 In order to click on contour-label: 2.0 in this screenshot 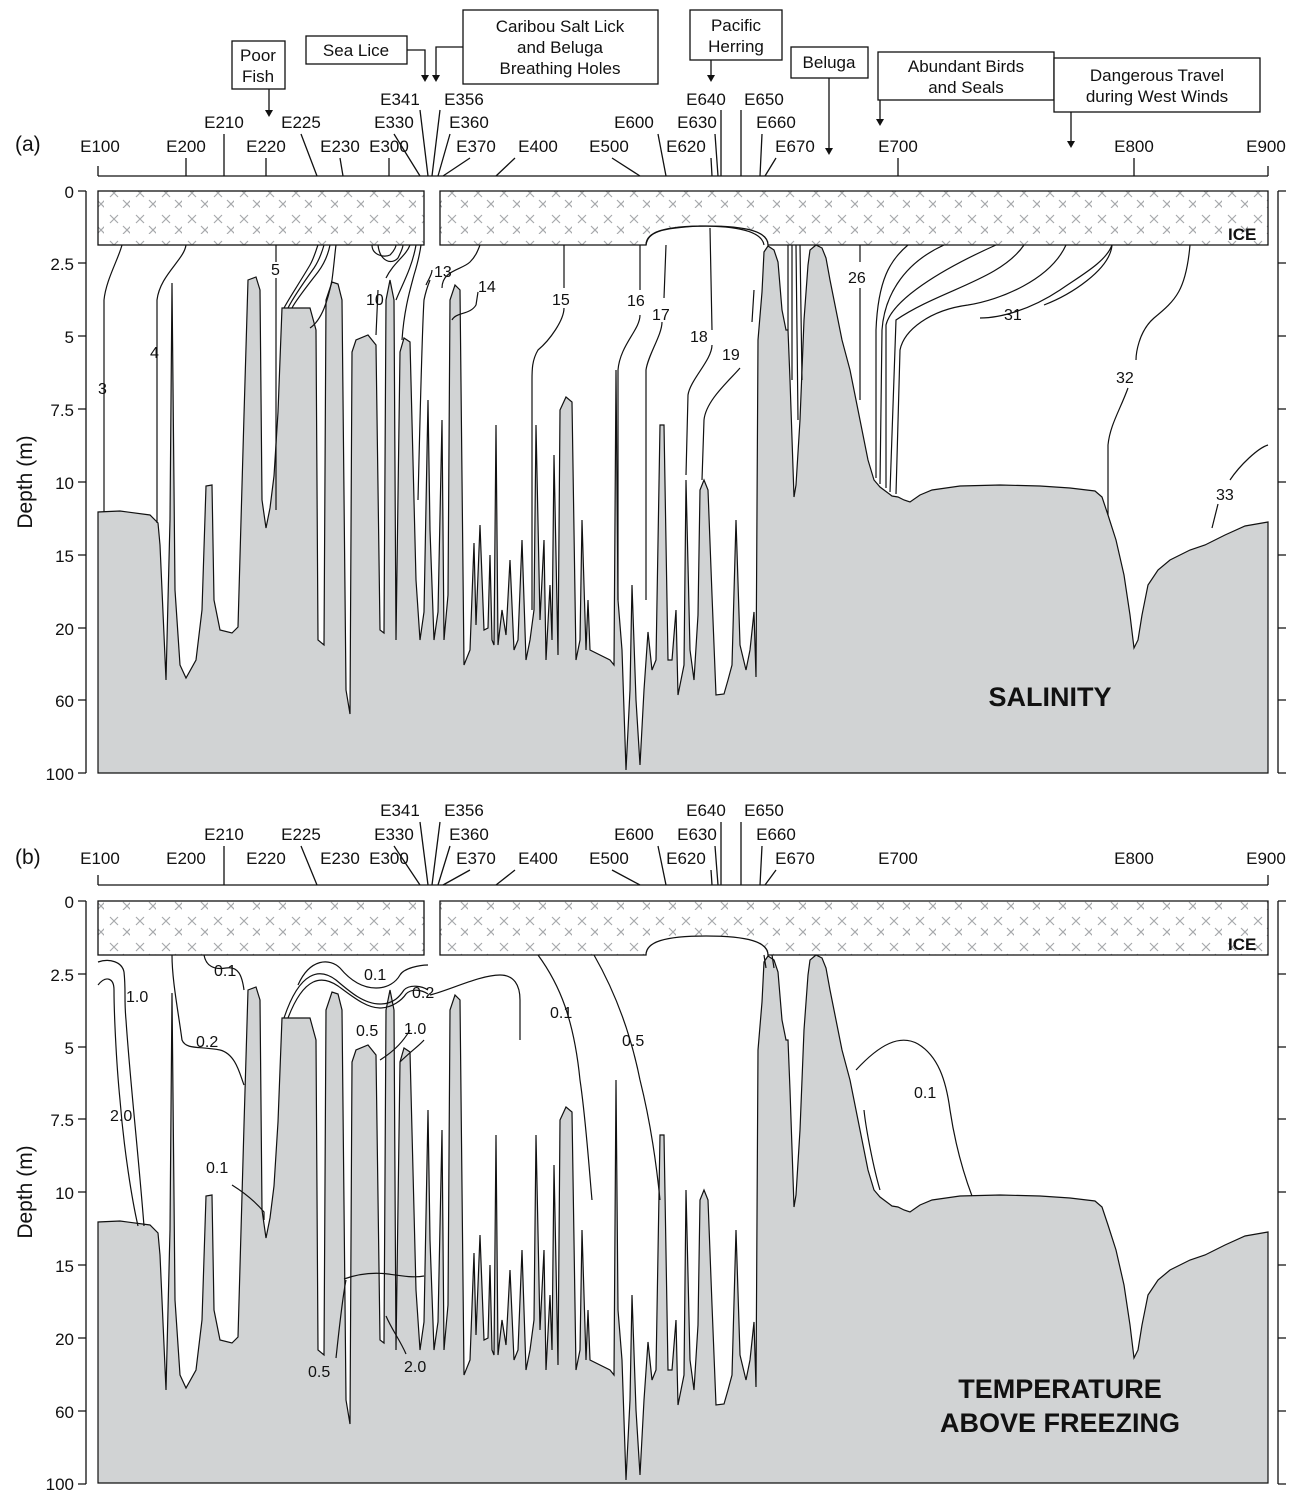, I will do `click(415, 1367)`.